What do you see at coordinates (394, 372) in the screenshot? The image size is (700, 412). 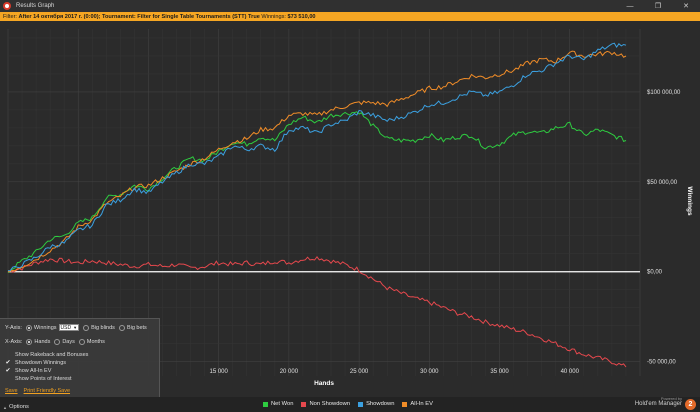 I see `x-tick-labels: 15 000 20 000 25 000 30 000 35 000 40 000` at bounding box center [394, 372].